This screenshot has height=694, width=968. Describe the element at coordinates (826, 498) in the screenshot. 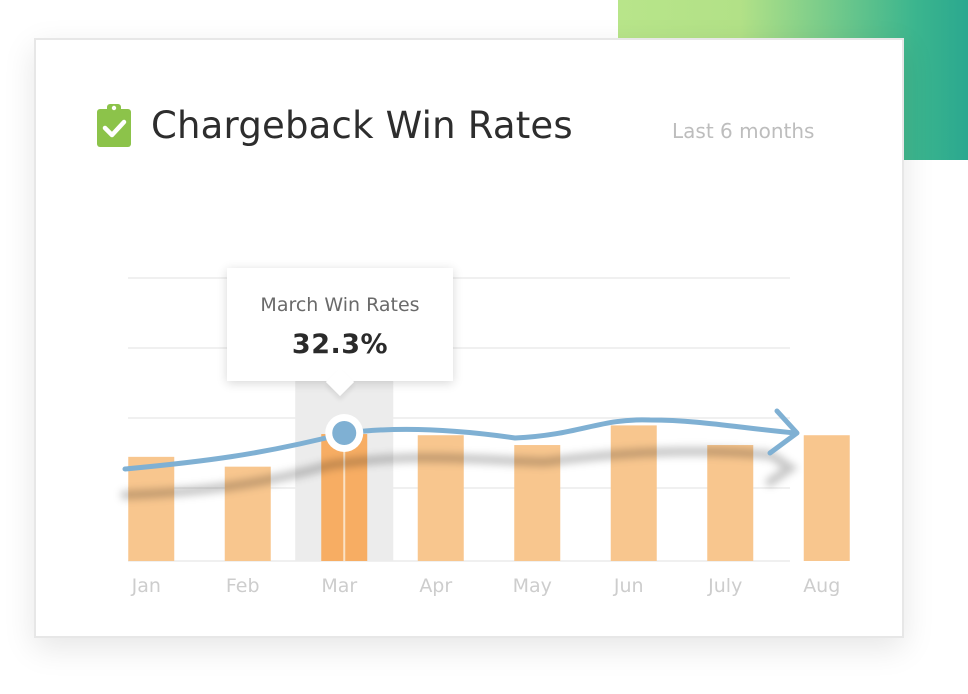

I see `bar-aug` at that location.